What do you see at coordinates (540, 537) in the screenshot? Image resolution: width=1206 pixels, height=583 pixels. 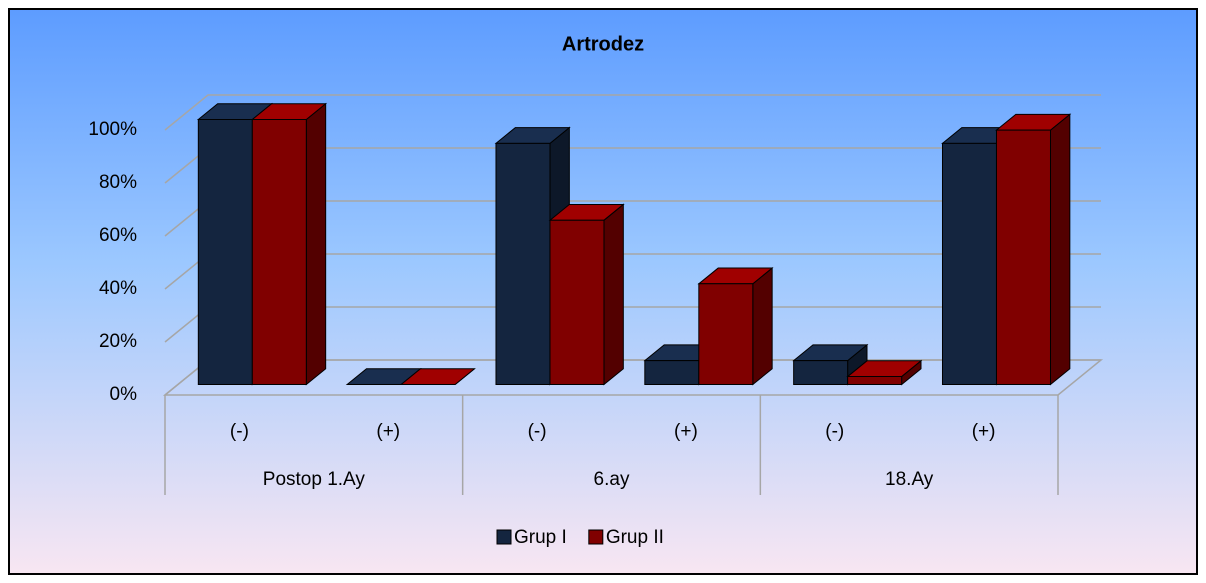 I see `legend-label: Grup I` at bounding box center [540, 537].